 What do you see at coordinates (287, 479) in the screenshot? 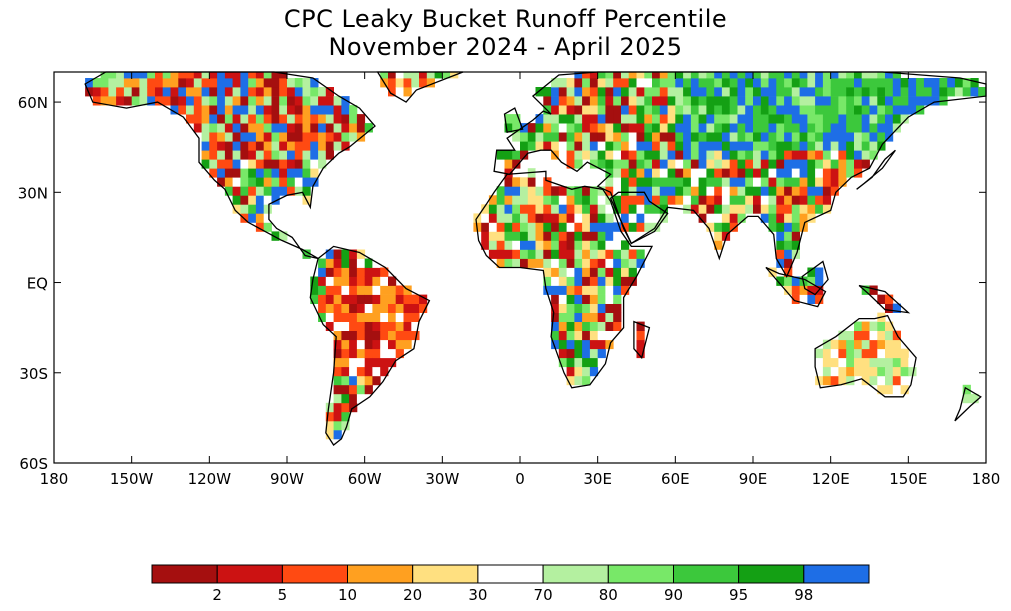
I see `lon-label: 90W` at bounding box center [287, 479].